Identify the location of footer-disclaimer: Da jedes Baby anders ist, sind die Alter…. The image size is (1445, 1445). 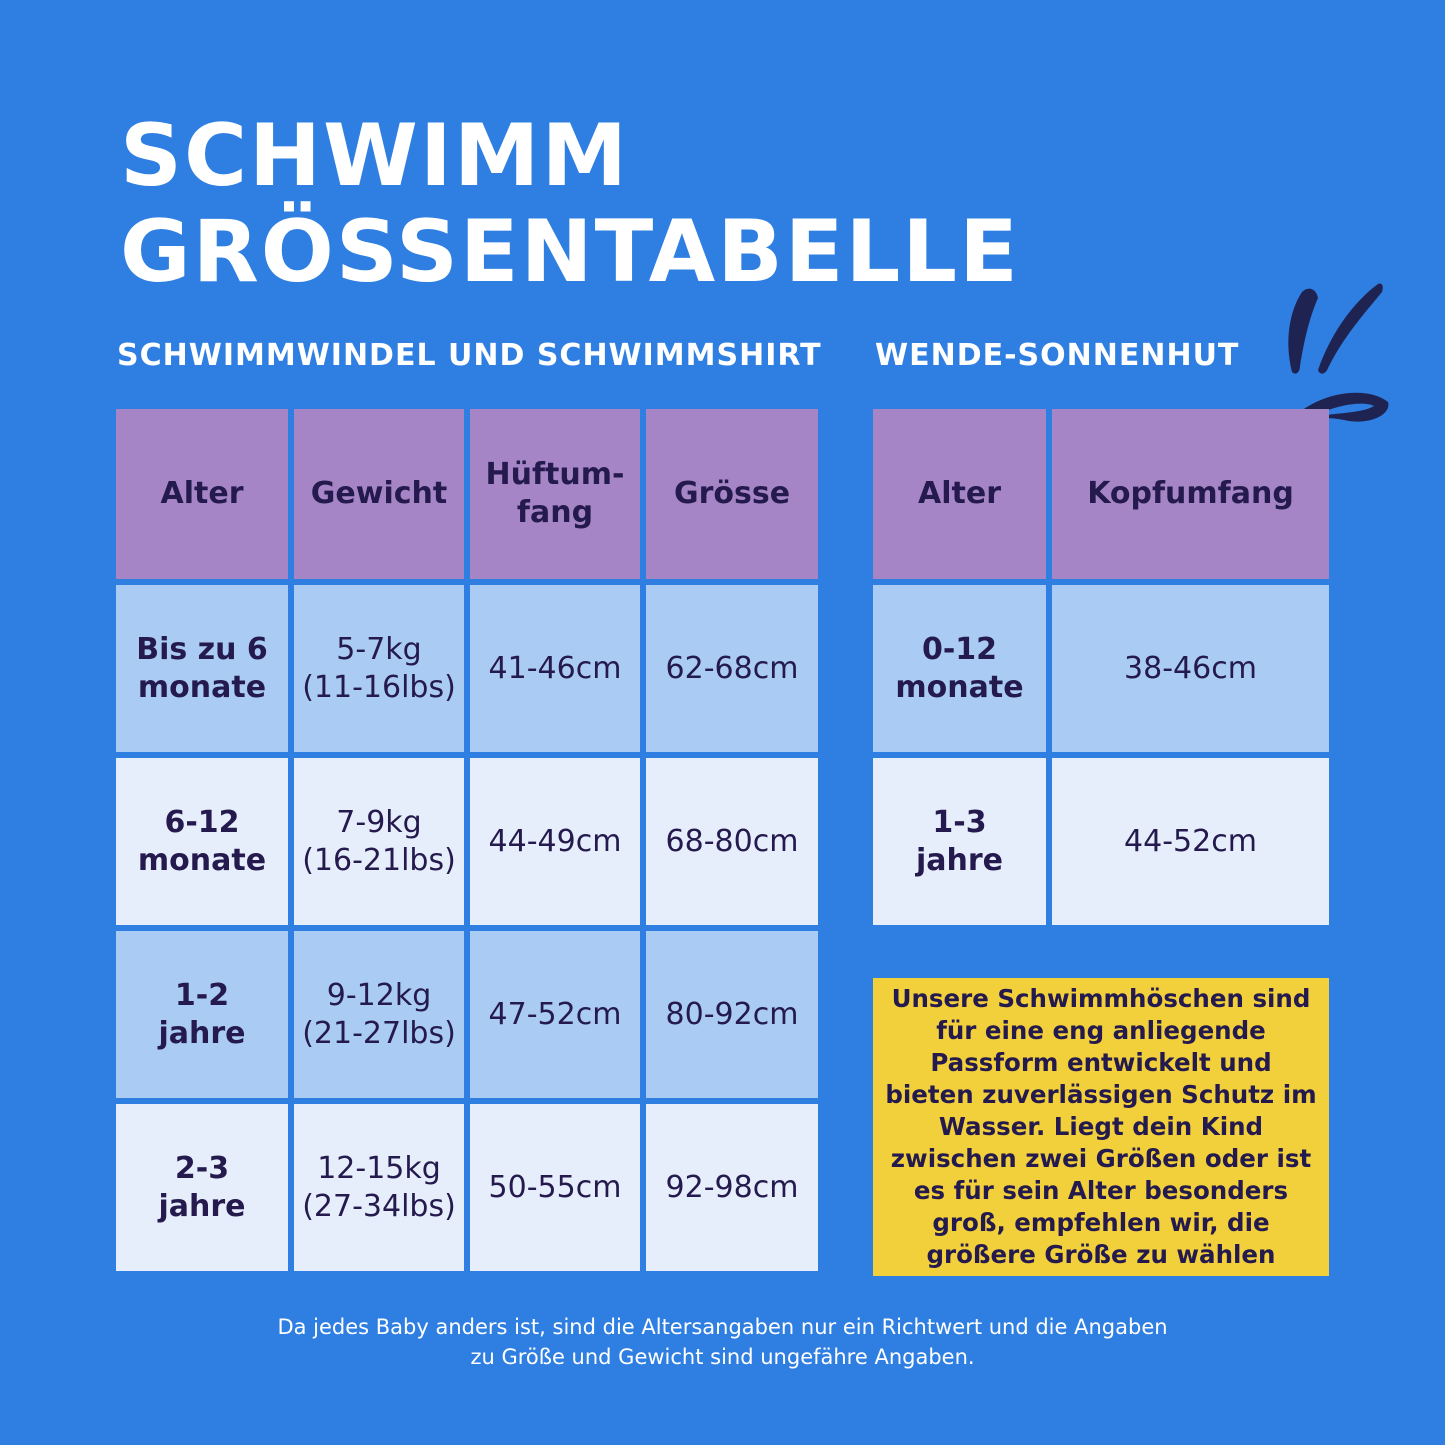
(722, 1342).